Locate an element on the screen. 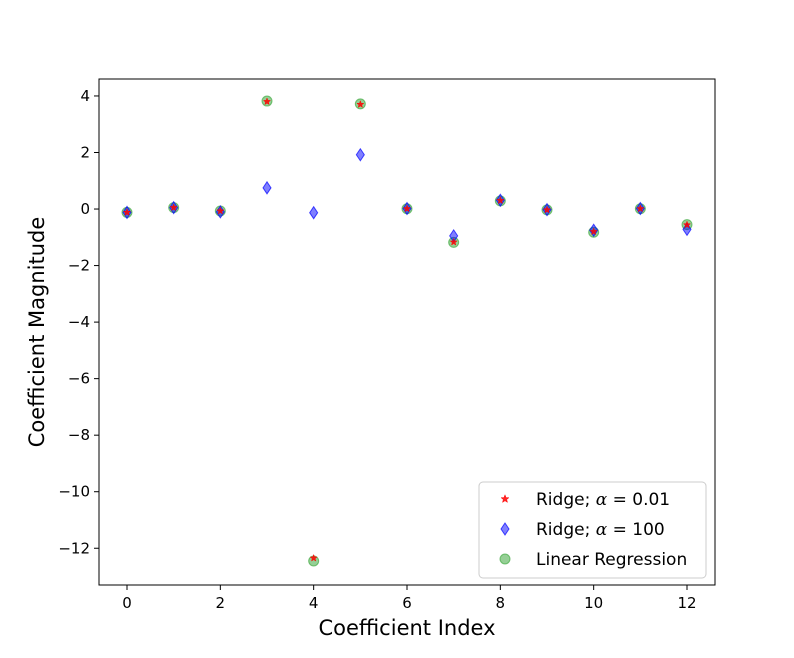 The image size is (794, 658). y-tick-label: −10 is located at coordinates (74, 492).